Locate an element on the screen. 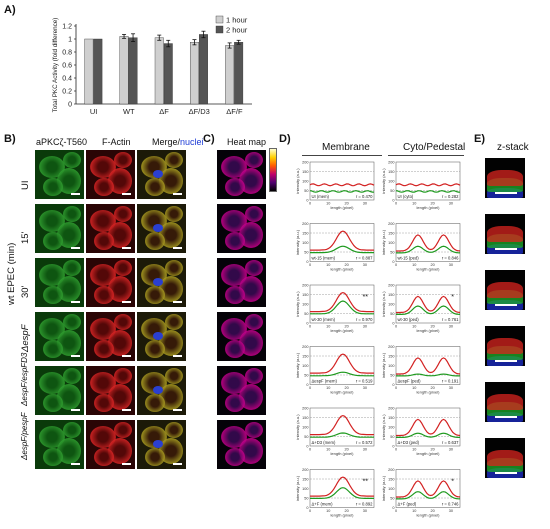 Image resolution: width=550 pixels, height=529 pixels. profile-tag: wt-30 (ped) is located at coordinates (409, 319).